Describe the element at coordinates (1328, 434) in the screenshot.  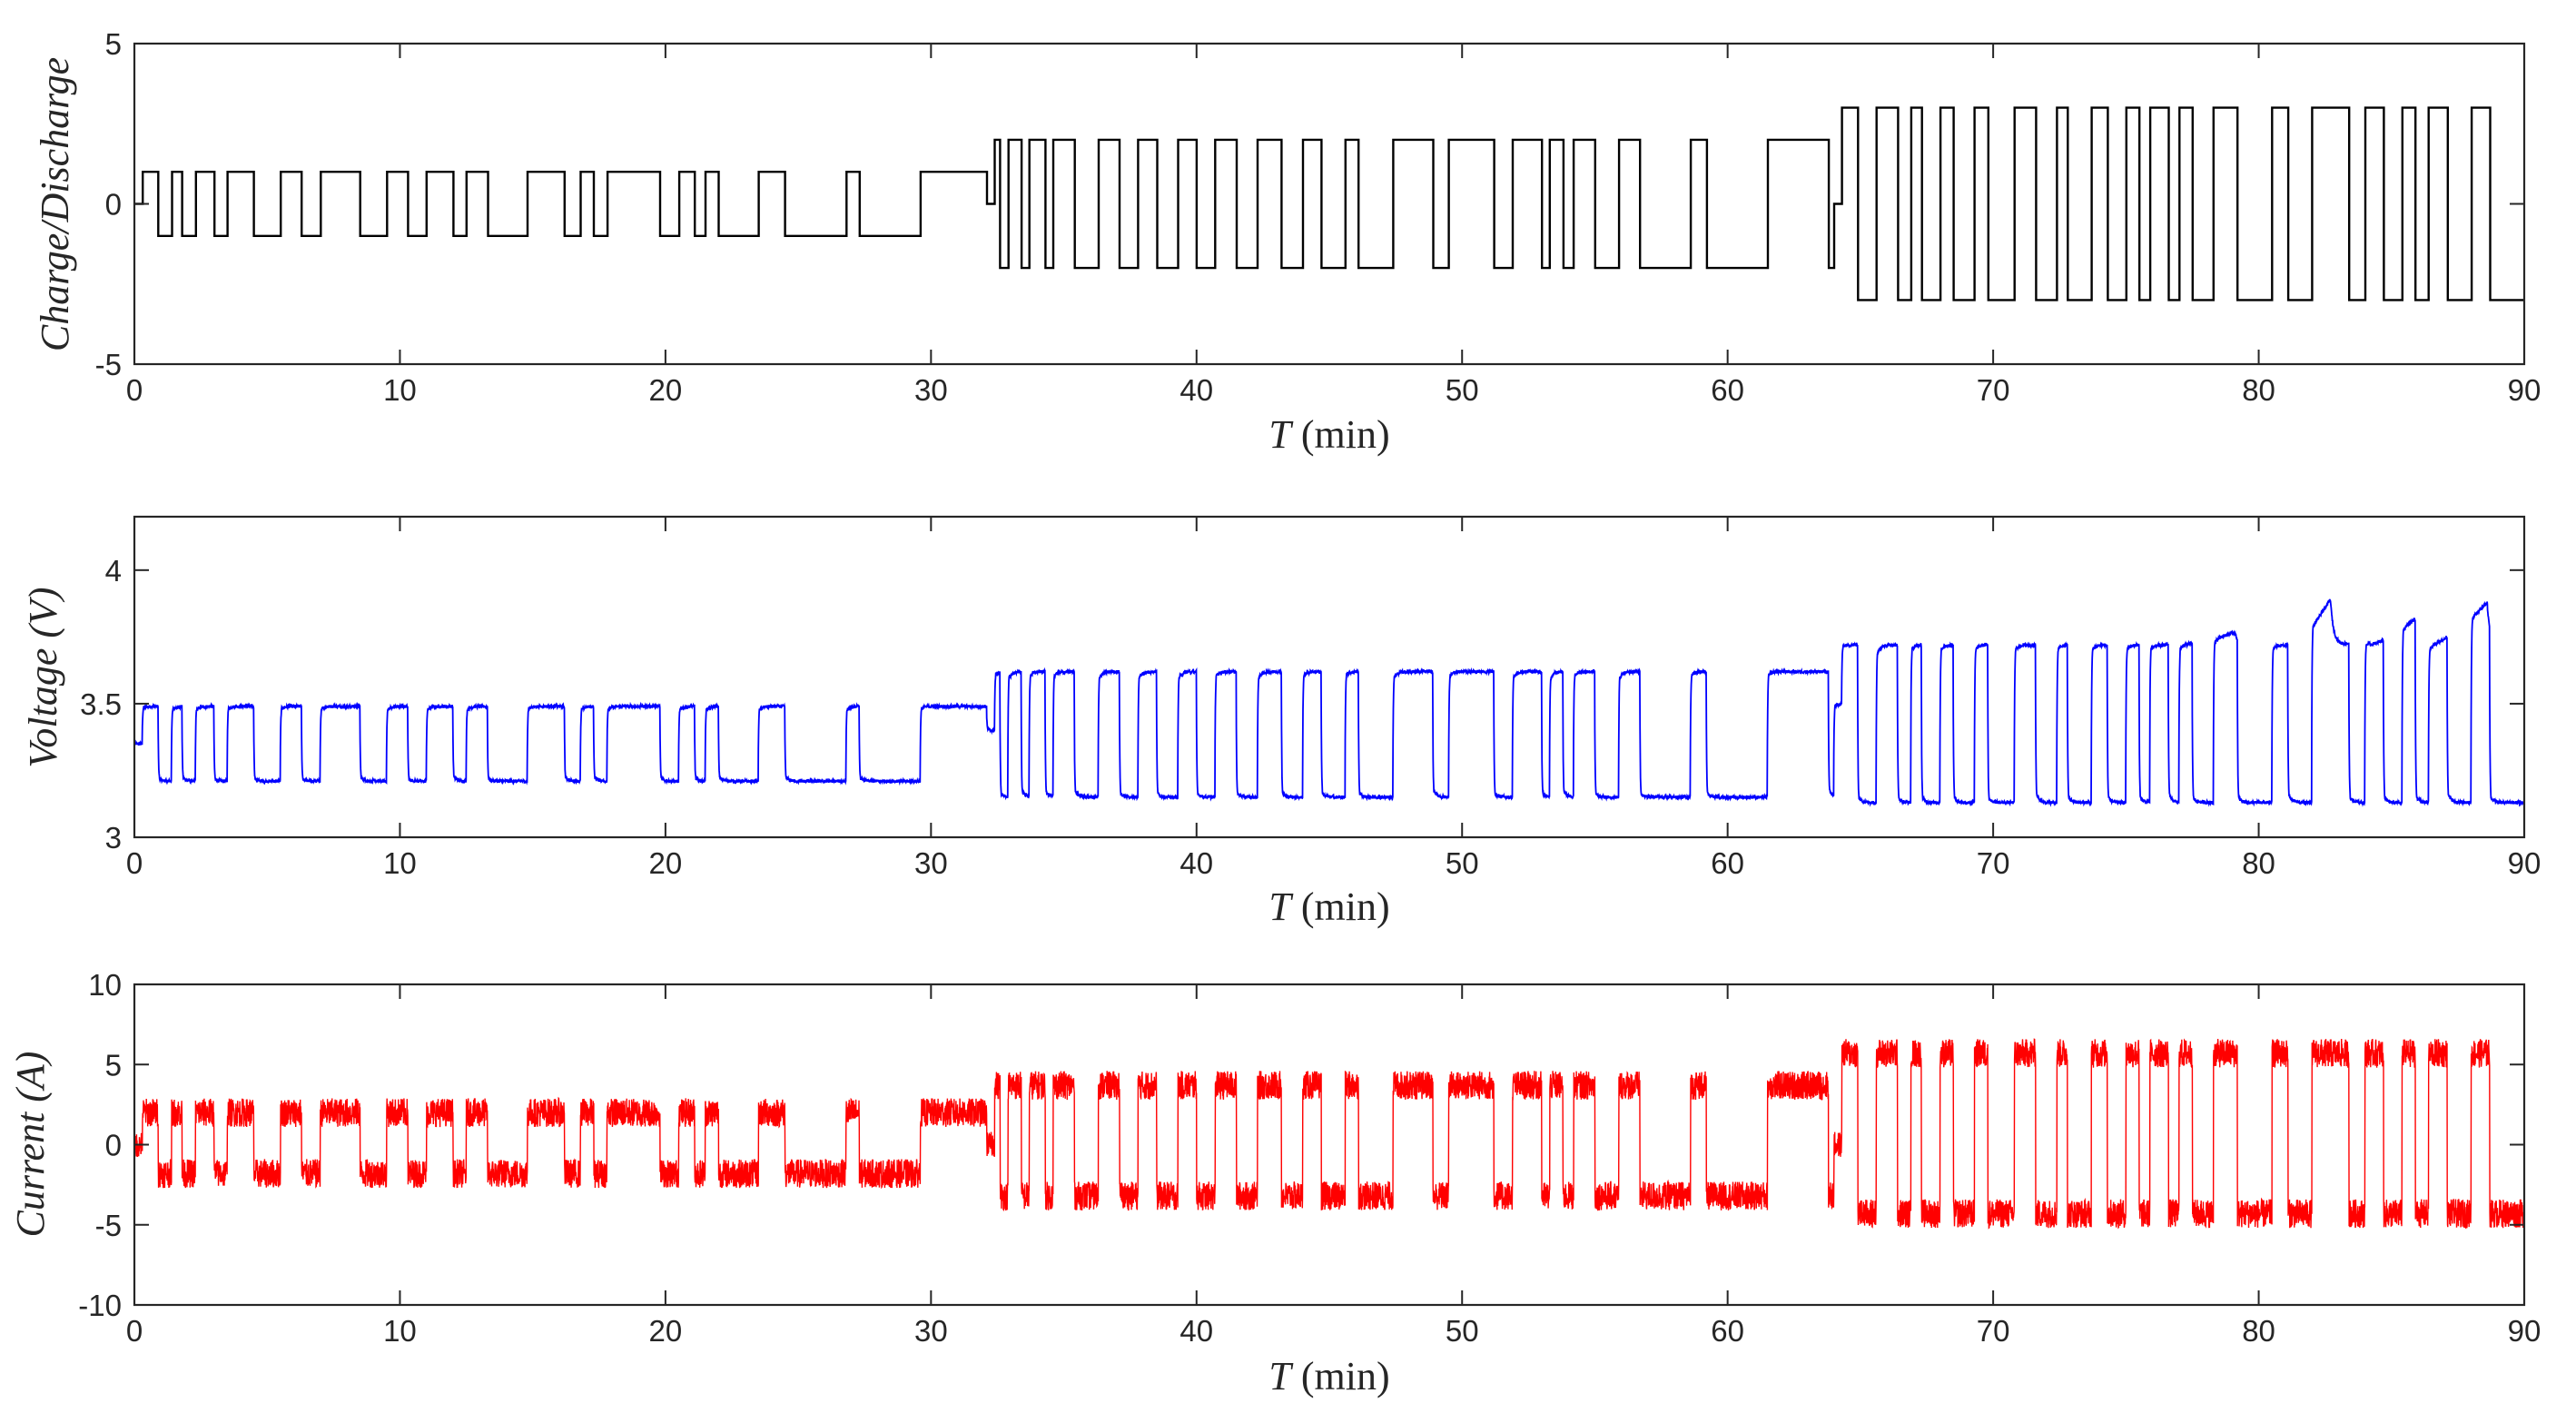
I see `charge-discharge-x-axis-label: T (min)` at that location.